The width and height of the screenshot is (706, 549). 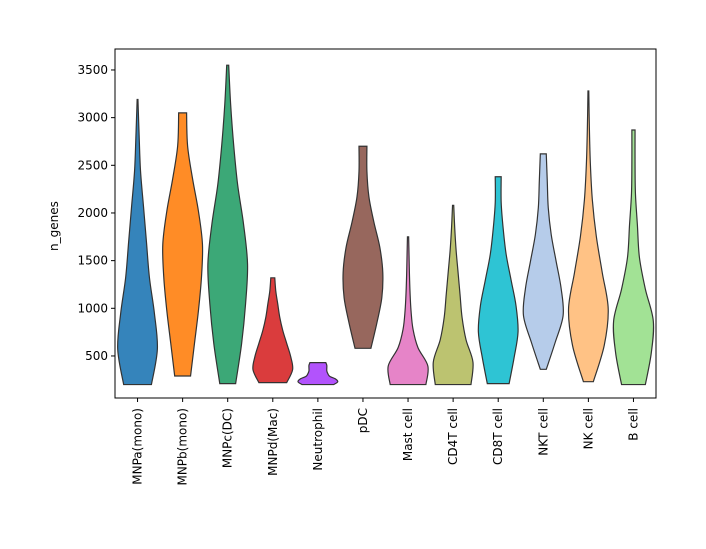 What do you see at coordinates (633, 424) in the screenshot?
I see `x-tick-label: B cell` at bounding box center [633, 424].